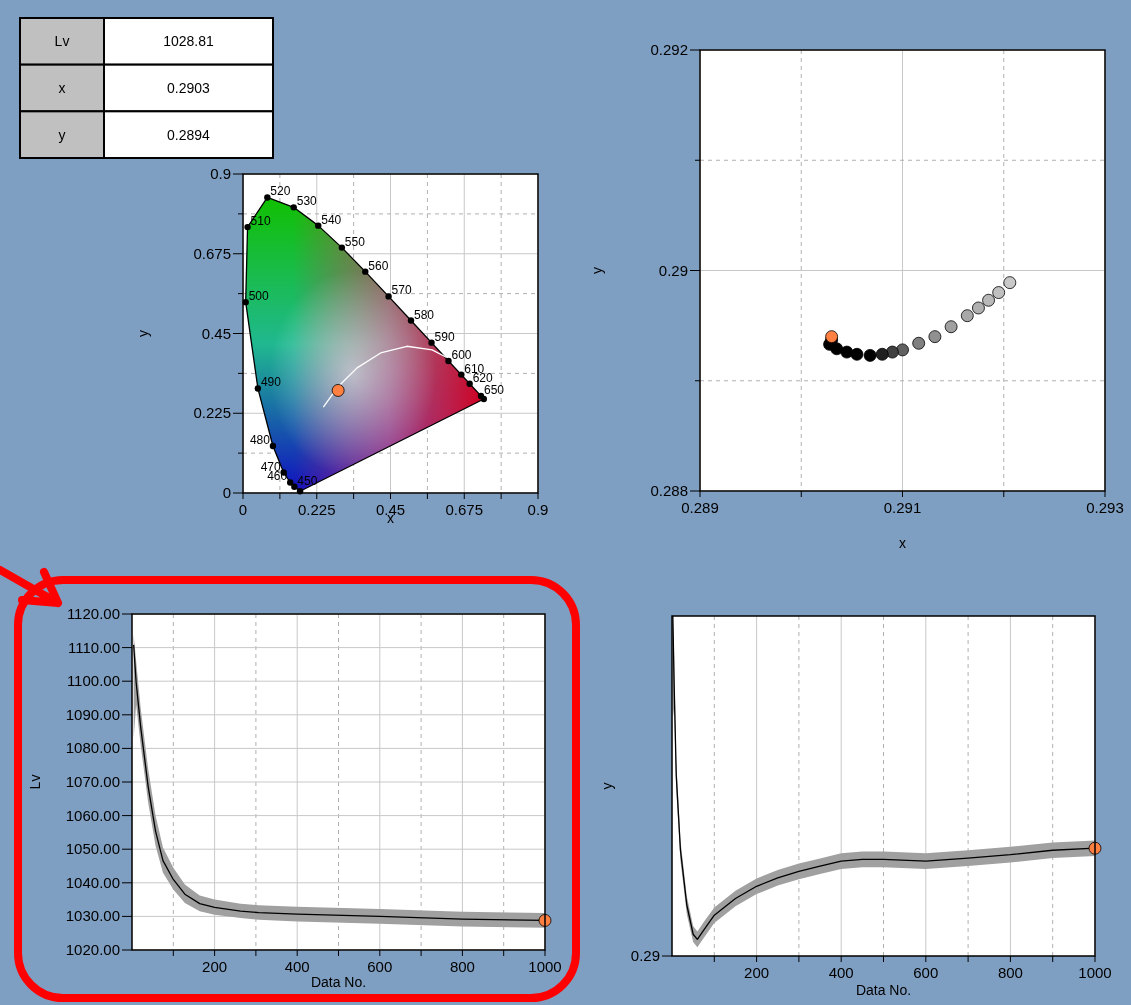 This screenshot has width=1131, height=1005. What do you see at coordinates (212, 413) in the screenshot?
I see `y-tick-label: 0.225` at bounding box center [212, 413].